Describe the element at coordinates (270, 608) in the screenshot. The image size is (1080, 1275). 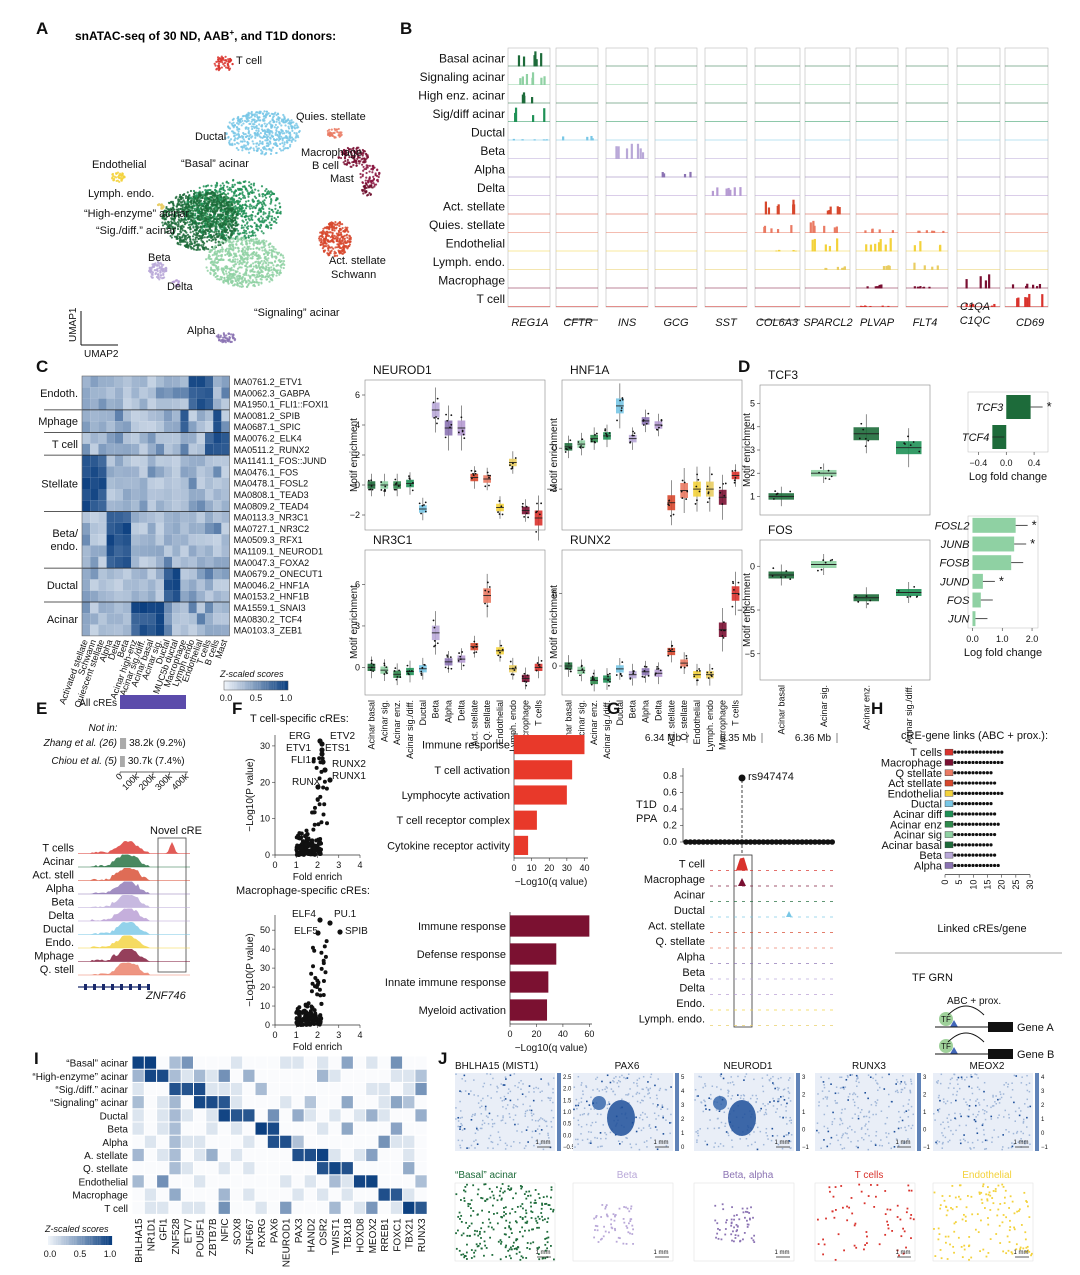
I see `motif-label-20: MA1559.1_SNAI3` at that location.